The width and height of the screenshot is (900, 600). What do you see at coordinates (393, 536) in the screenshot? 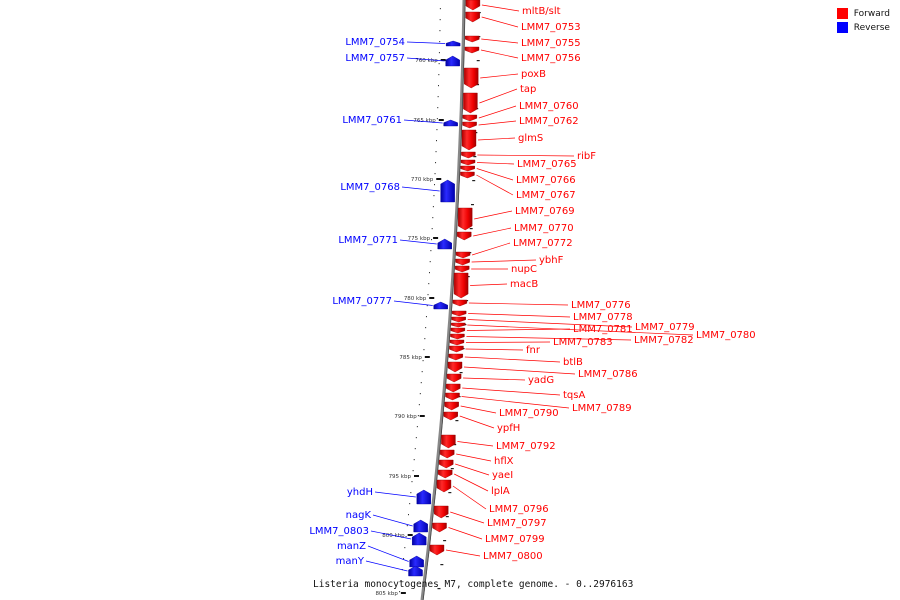
I see `tick-label: 800 kbp` at bounding box center [393, 536].